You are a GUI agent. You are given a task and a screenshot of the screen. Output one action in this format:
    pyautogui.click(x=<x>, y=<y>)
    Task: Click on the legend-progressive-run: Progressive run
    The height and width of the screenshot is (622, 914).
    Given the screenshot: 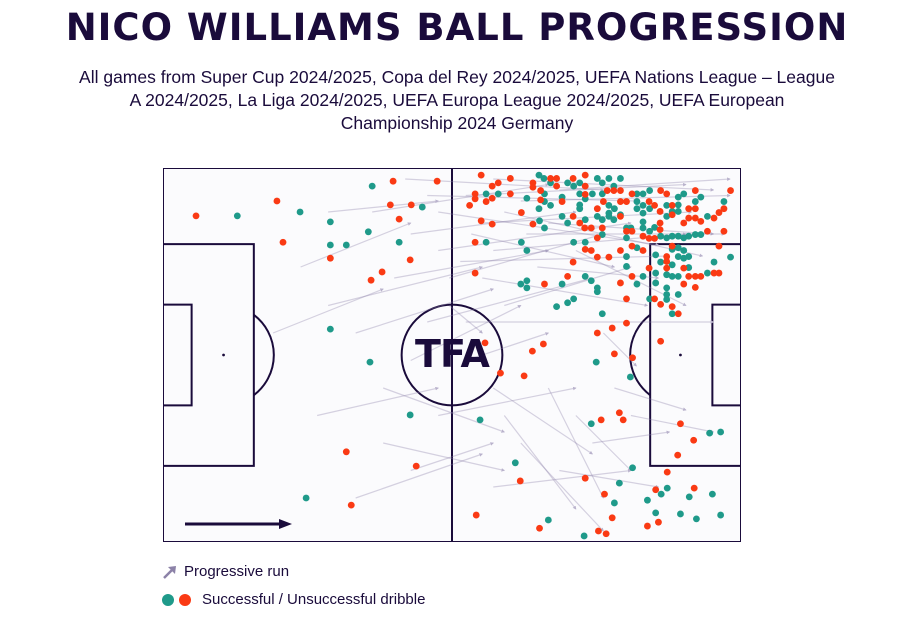 What is the action you would take?
    pyautogui.click(x=225, y=571)
    